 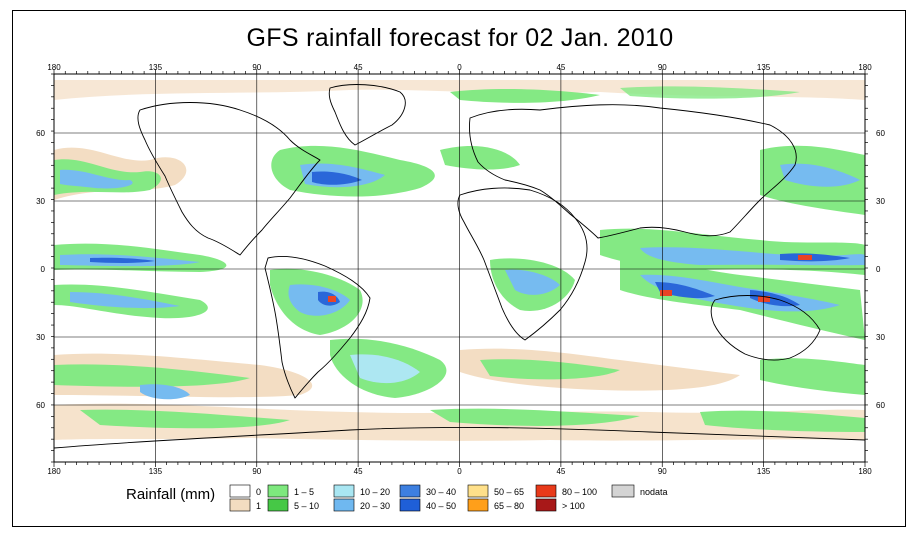 What do you see at coordinates (509, 506) in the screenshot?
I see `legend-label: 65 – 80` at bounding box center [509, 506].